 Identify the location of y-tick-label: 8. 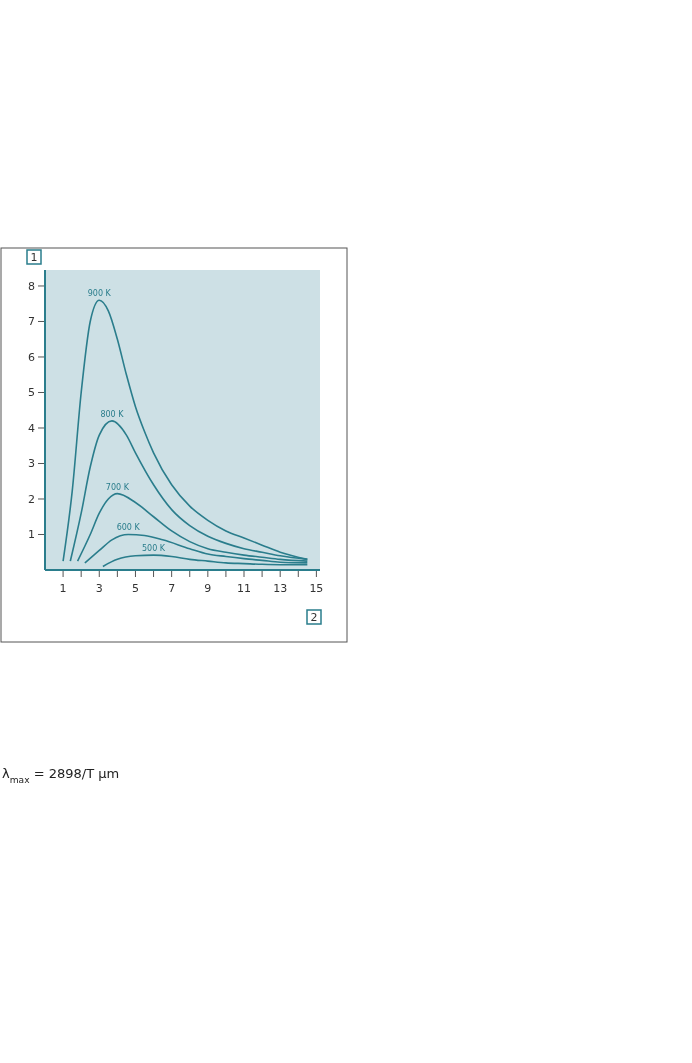
(31, 286).